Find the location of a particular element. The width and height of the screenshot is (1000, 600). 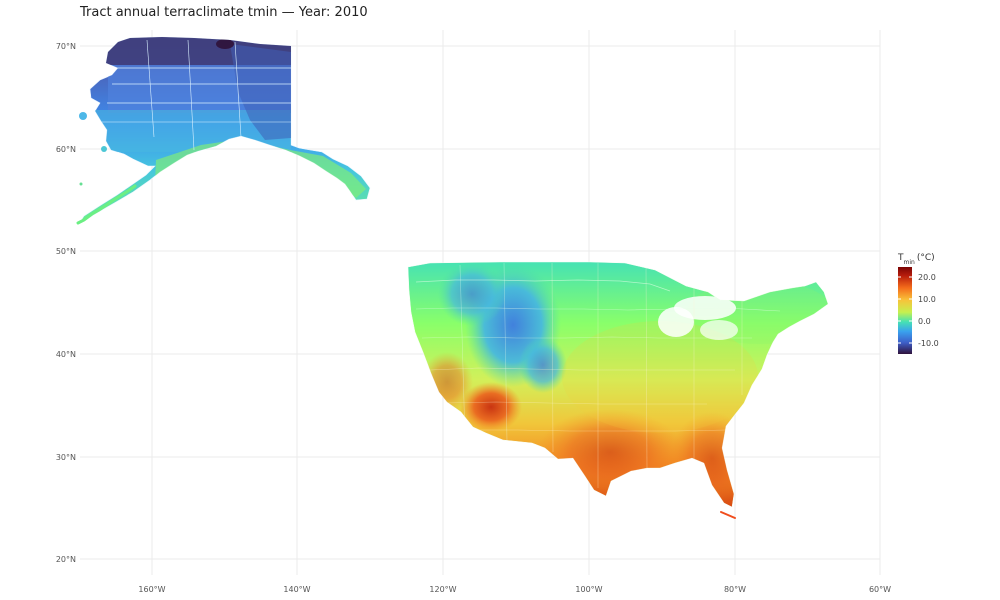

x-tick-label: 120°W is located at coordinates (442, 589).